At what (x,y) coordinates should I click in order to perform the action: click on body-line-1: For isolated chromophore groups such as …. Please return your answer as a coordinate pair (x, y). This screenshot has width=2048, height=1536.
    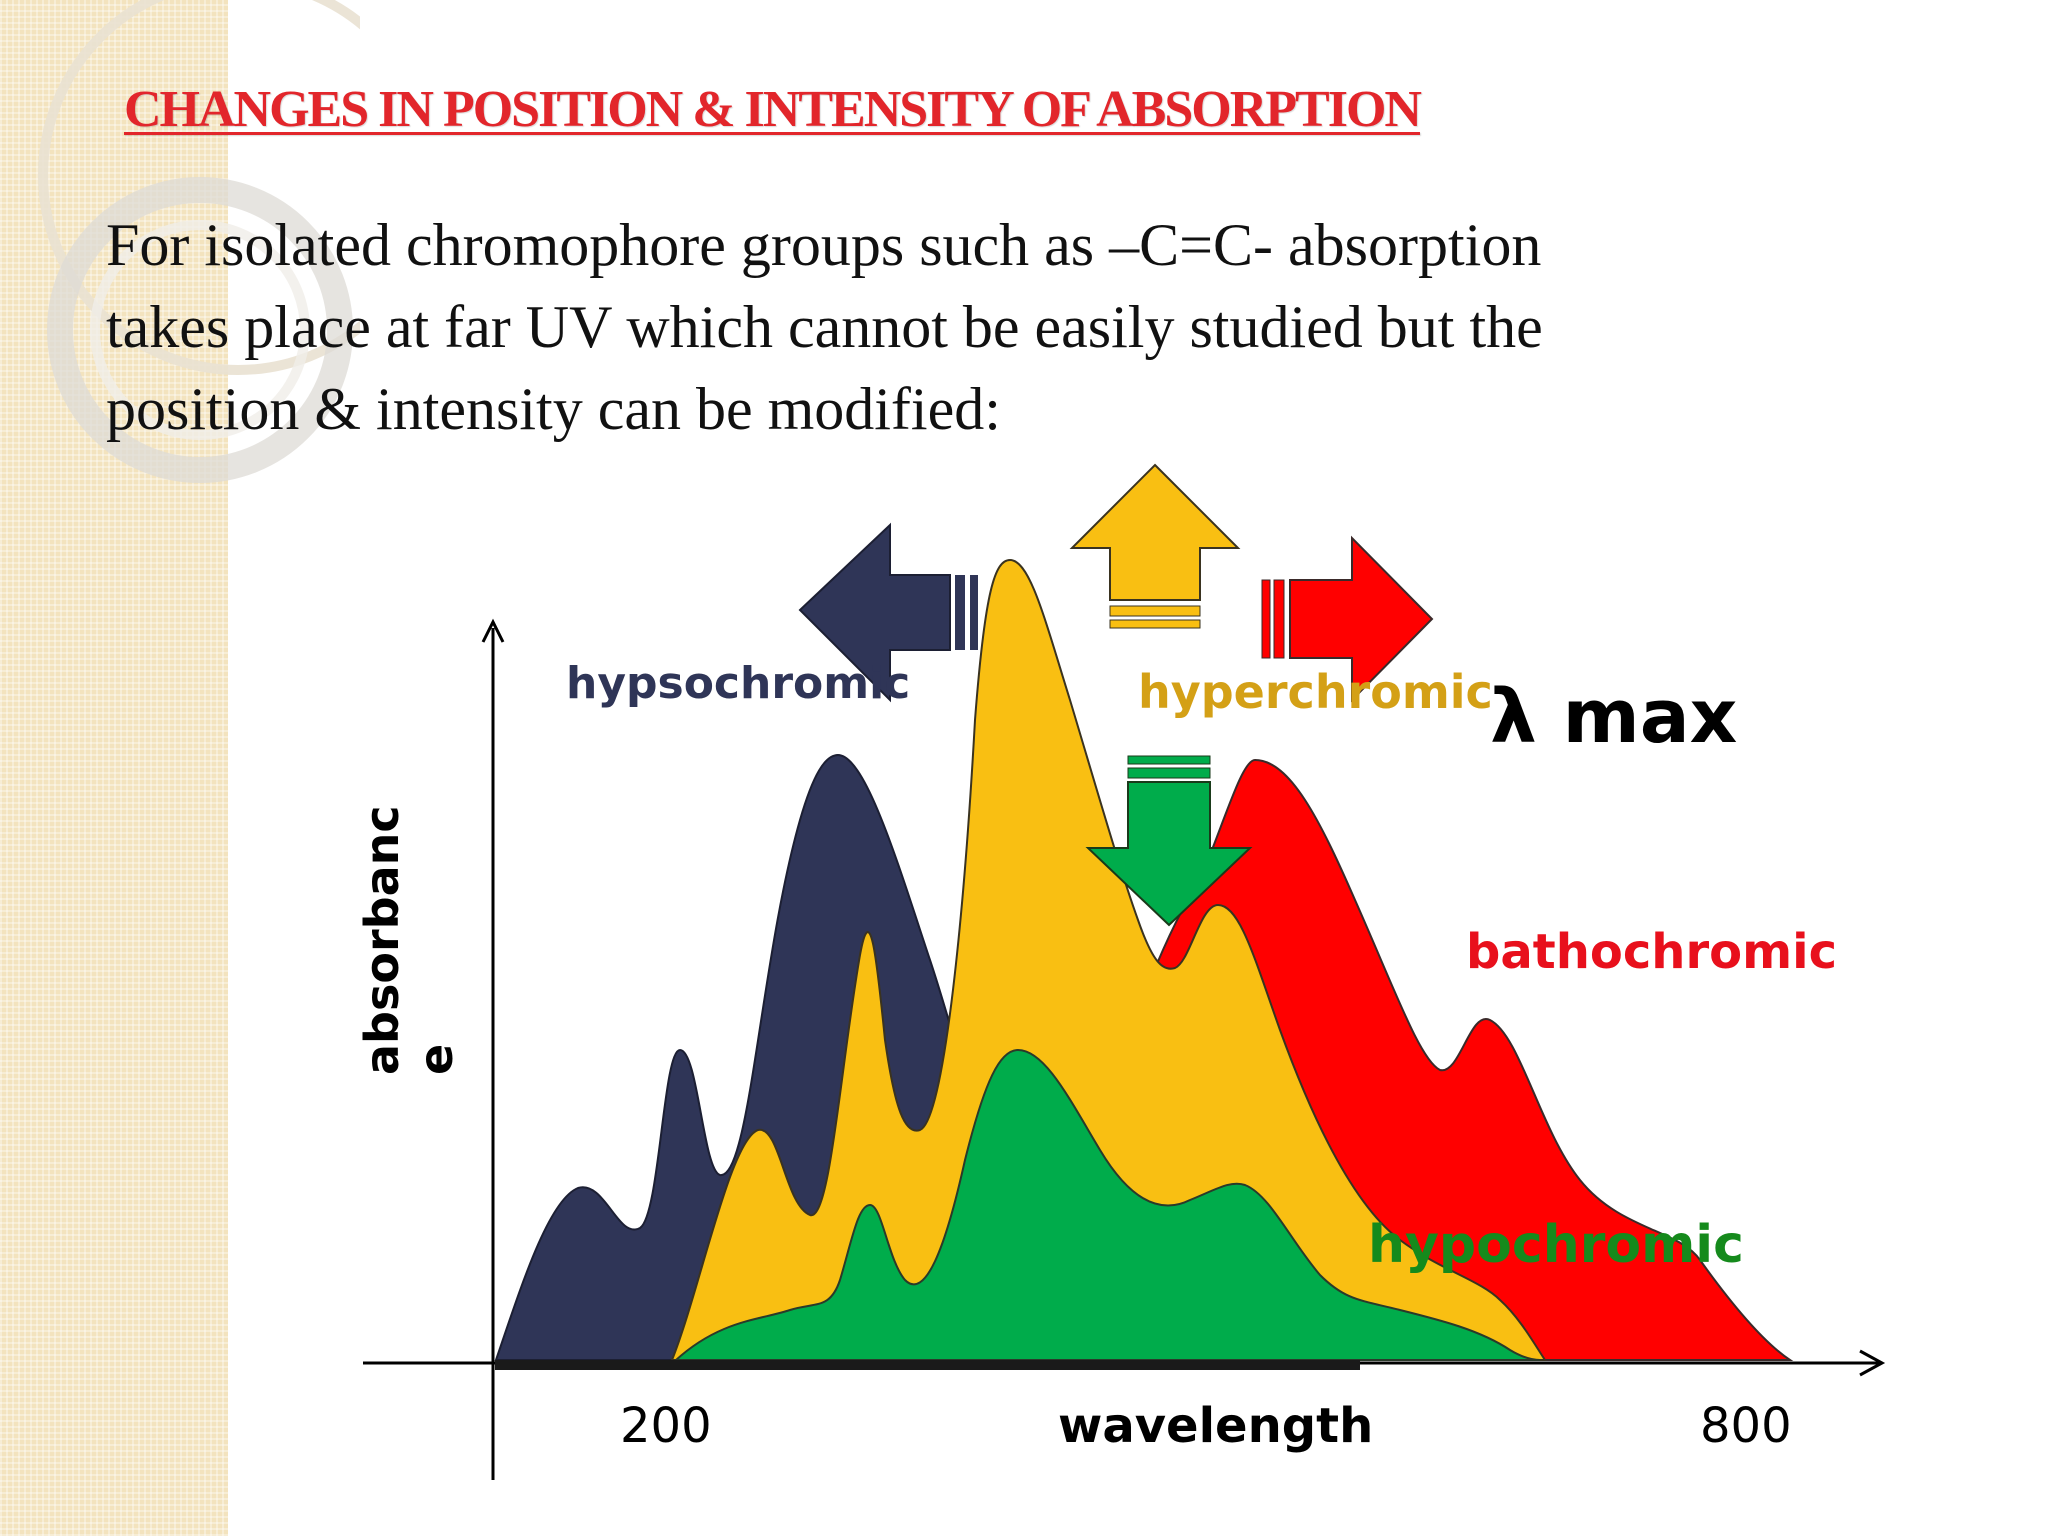
    Looking at the image, I should click on (824, 245).